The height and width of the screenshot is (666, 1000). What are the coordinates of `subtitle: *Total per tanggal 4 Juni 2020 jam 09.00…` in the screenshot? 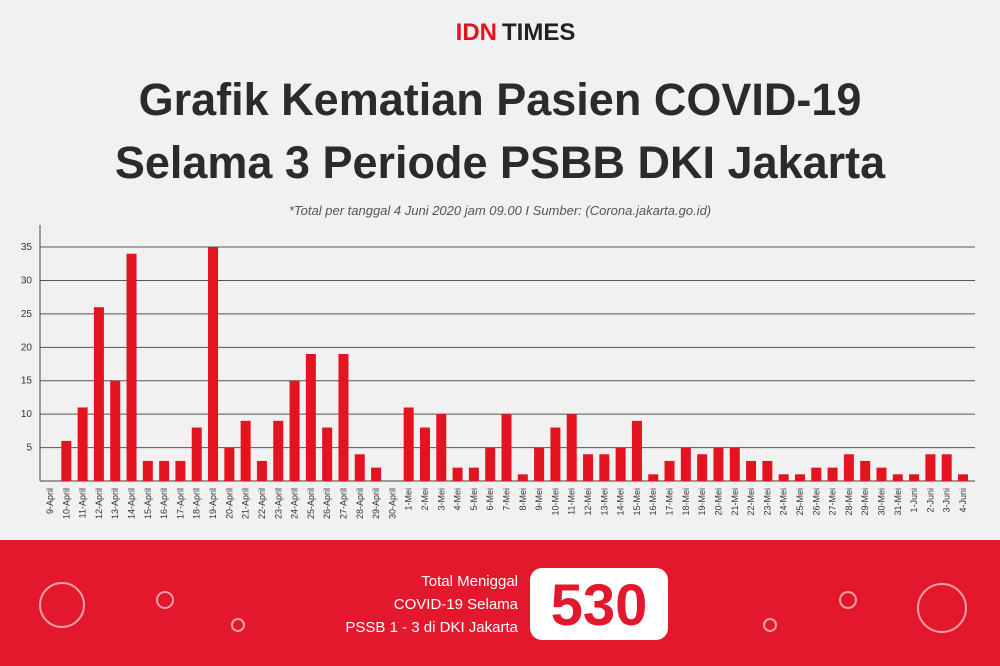 It's located at (500, 210).